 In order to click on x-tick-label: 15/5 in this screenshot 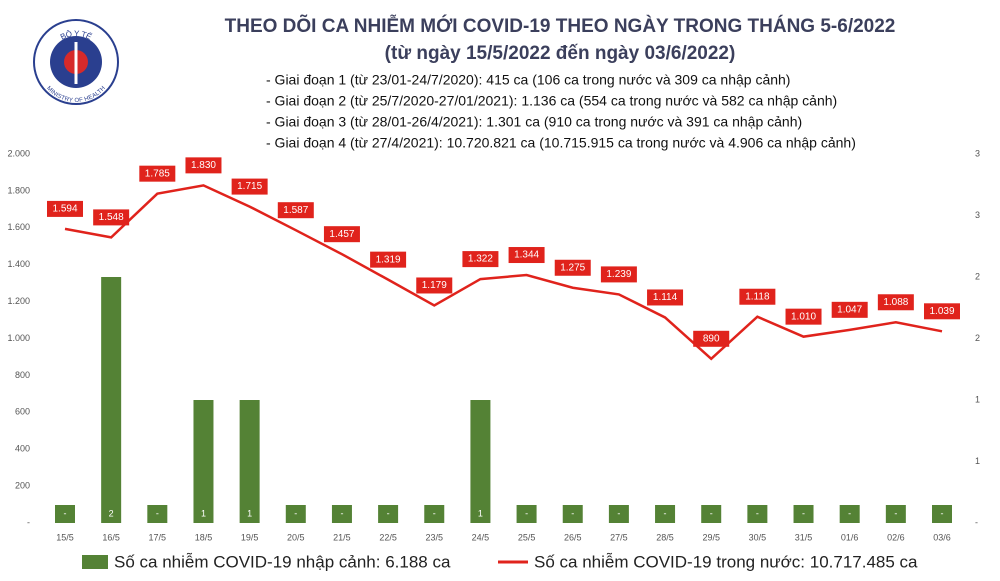, I will do `click(65, 537)`.